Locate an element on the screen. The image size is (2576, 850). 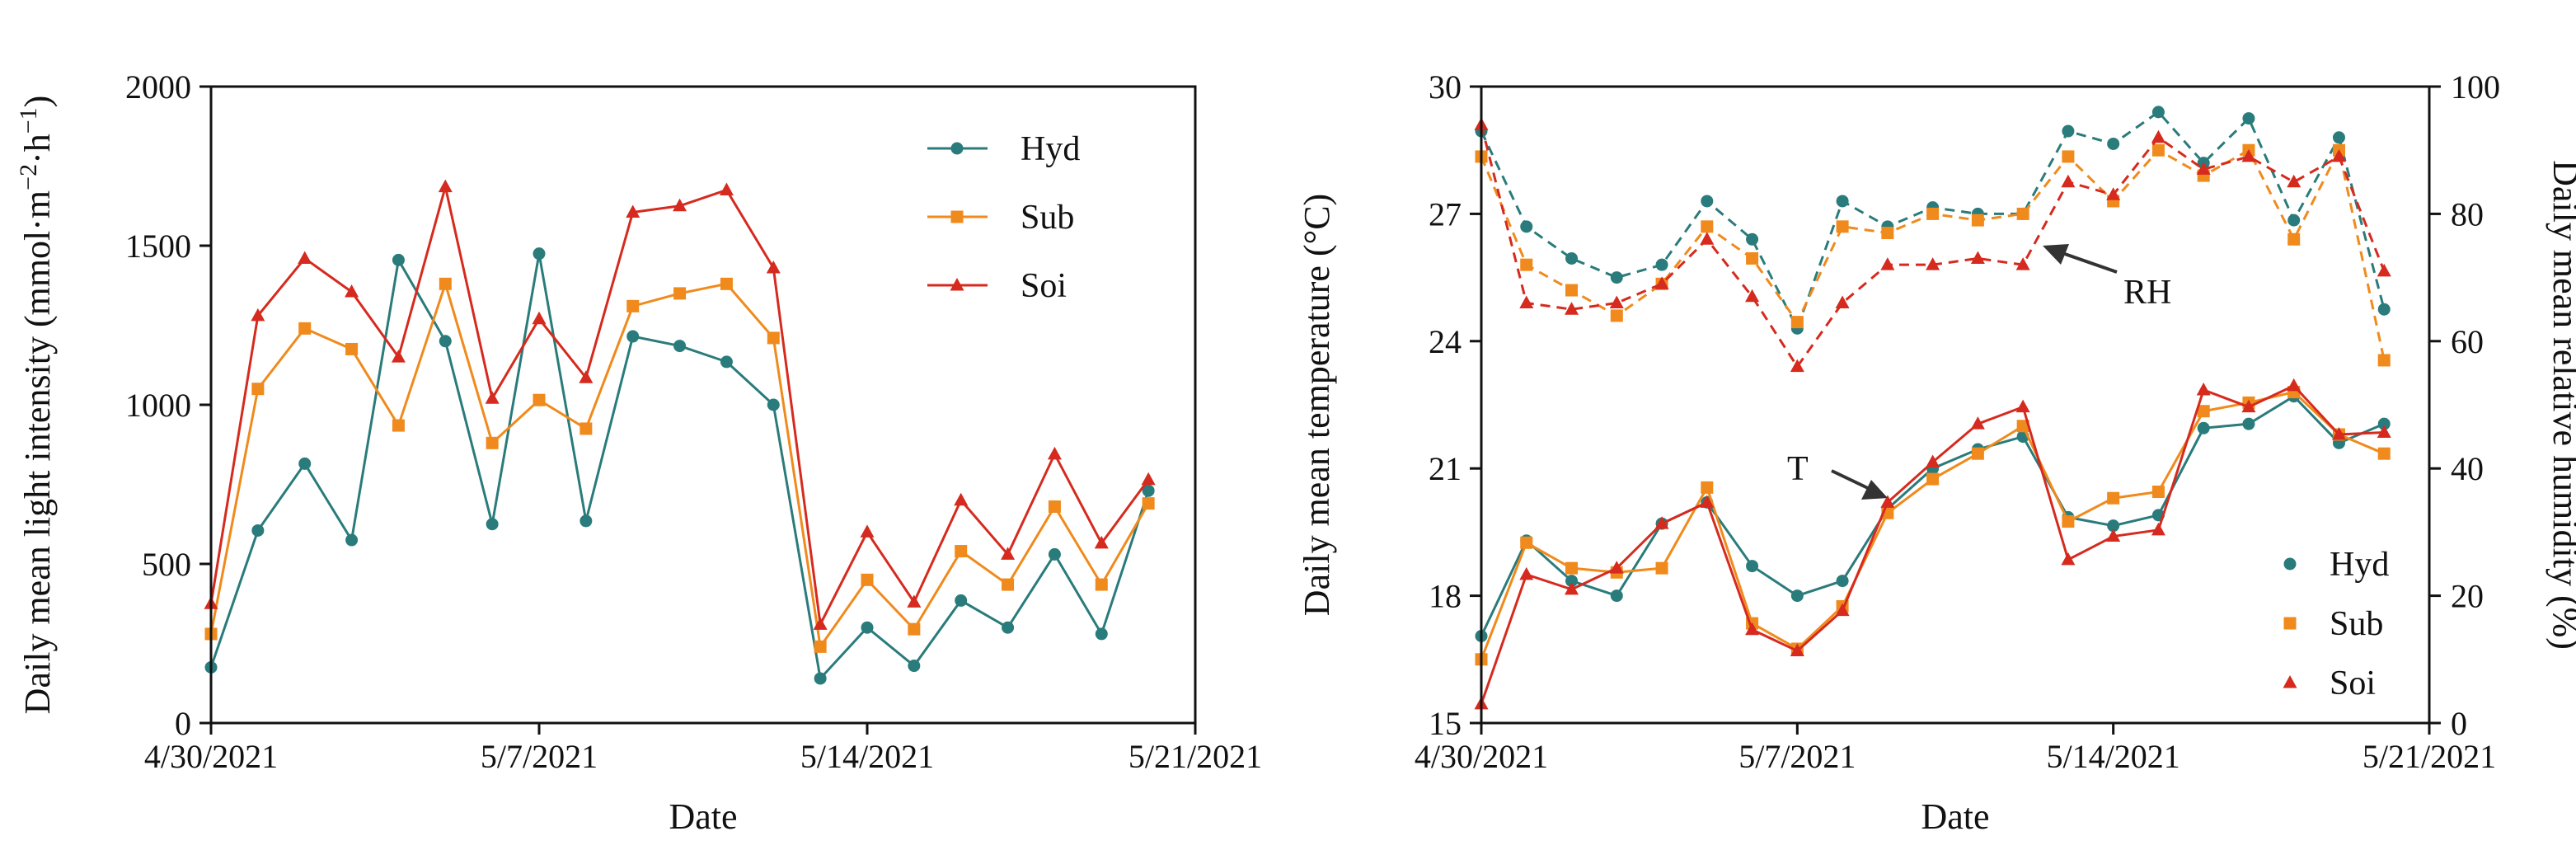
humidity-y-axis-label: Daily mean relative humidity (%) is located at coordinates (2561, 405).